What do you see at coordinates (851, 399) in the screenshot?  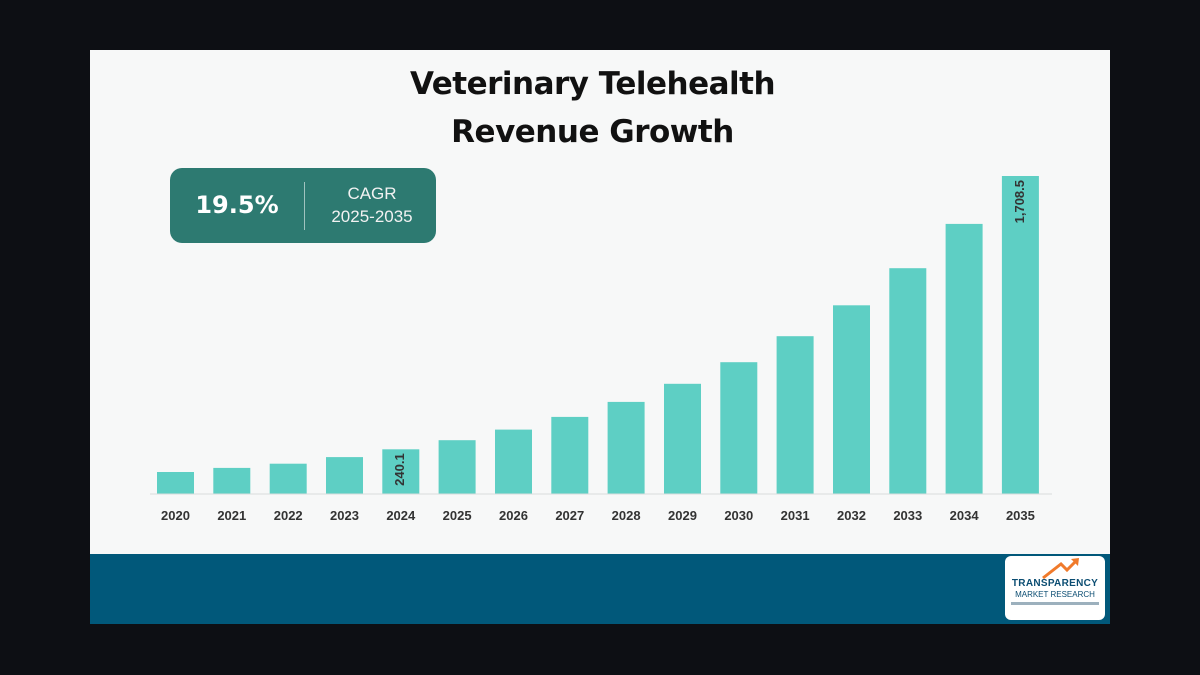 I see `bar-2032` at bounding box center [851, 399].